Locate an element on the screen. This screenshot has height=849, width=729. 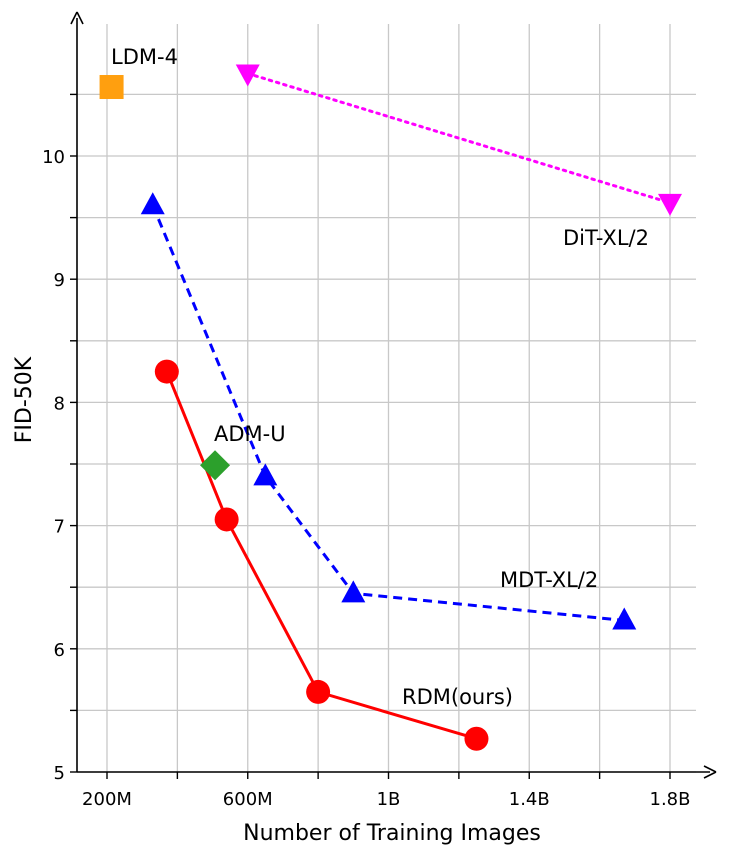
y-axis-title: FID-50K is located at coordinates (24, 399).